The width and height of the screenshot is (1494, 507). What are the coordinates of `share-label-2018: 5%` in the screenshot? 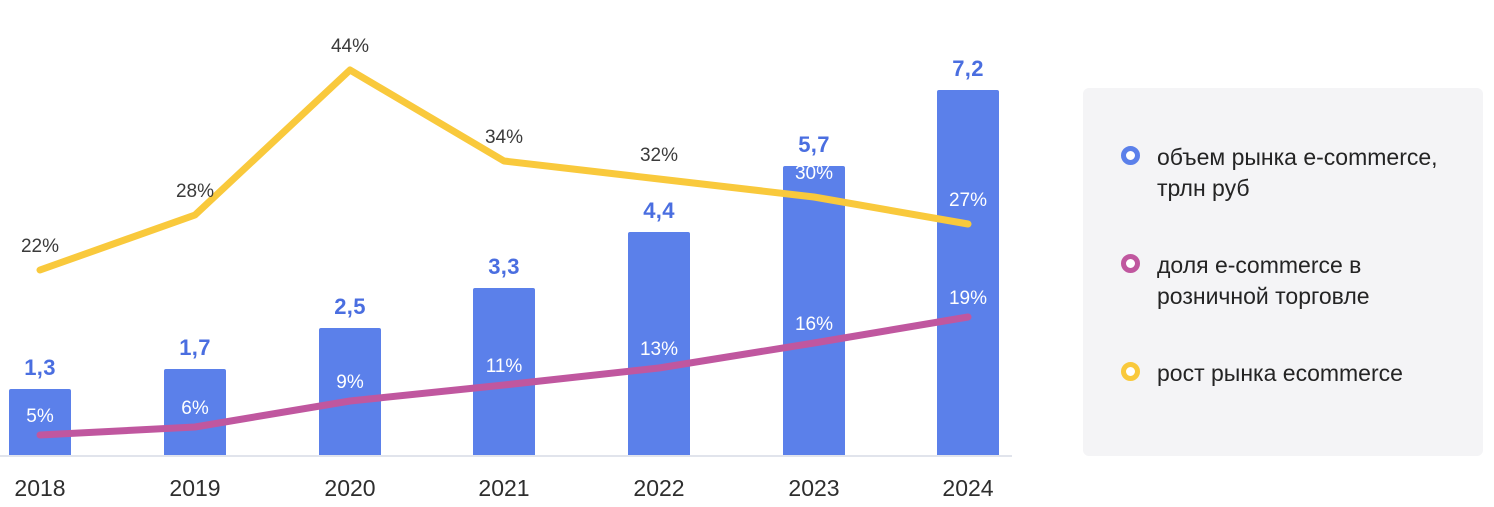 It's located at (40, 416).